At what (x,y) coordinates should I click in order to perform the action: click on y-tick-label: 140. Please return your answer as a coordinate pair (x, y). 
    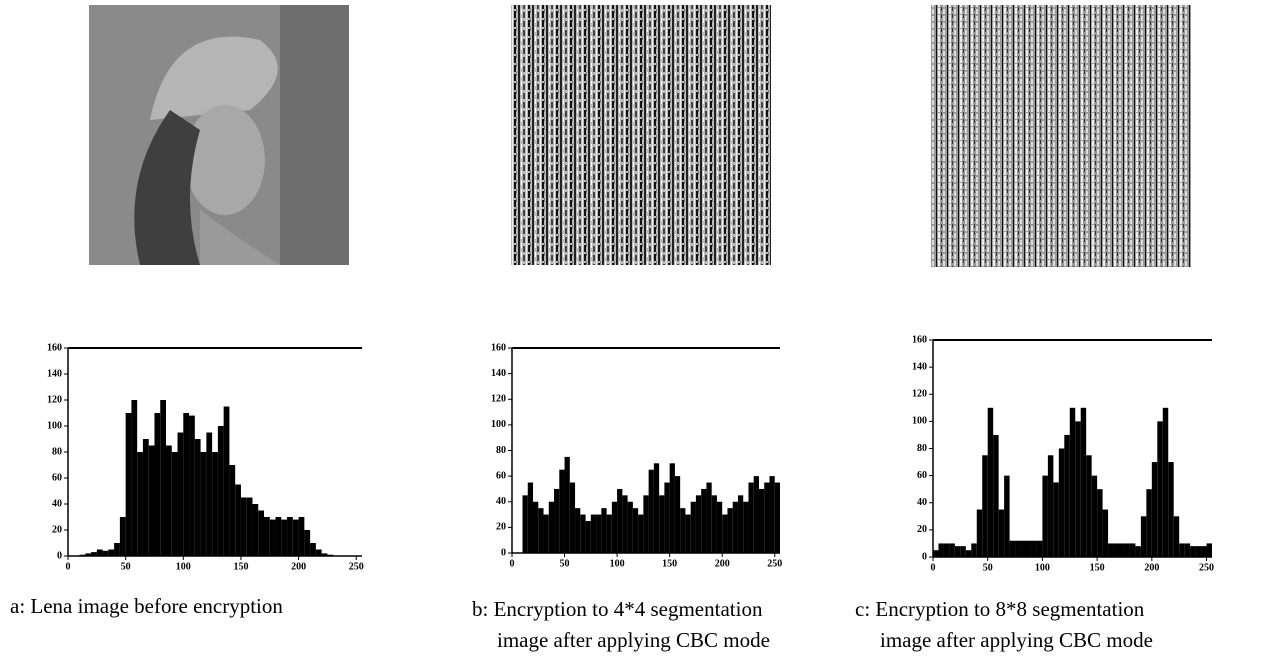
    Looking at the image, I should click on (54, 373).